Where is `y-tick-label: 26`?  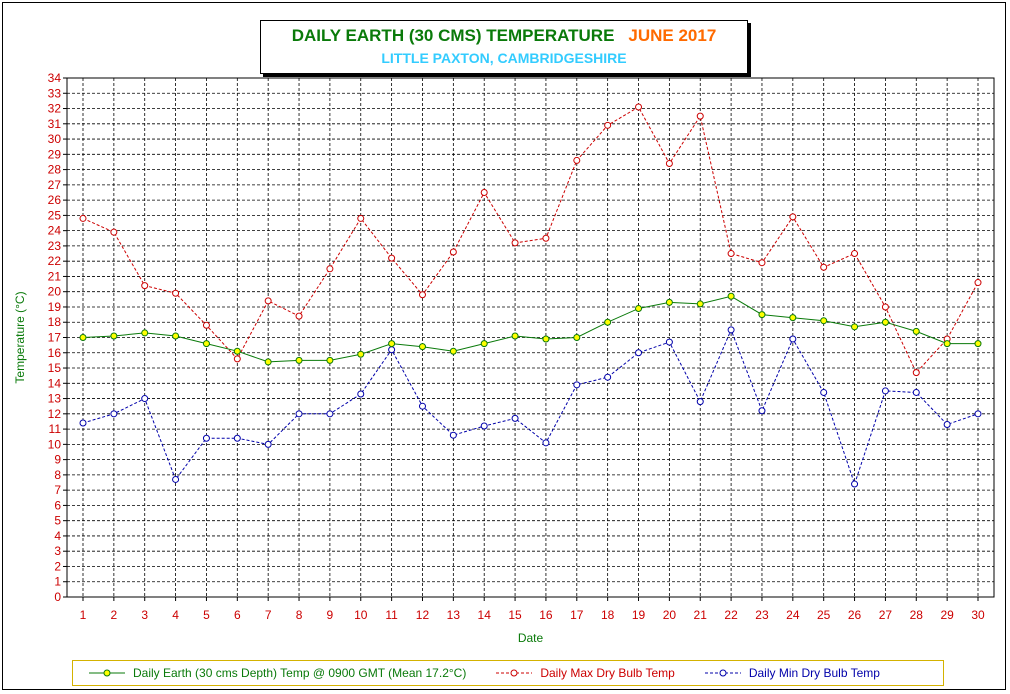 y-tick-label: 26 is located at coordinates (55, 200).